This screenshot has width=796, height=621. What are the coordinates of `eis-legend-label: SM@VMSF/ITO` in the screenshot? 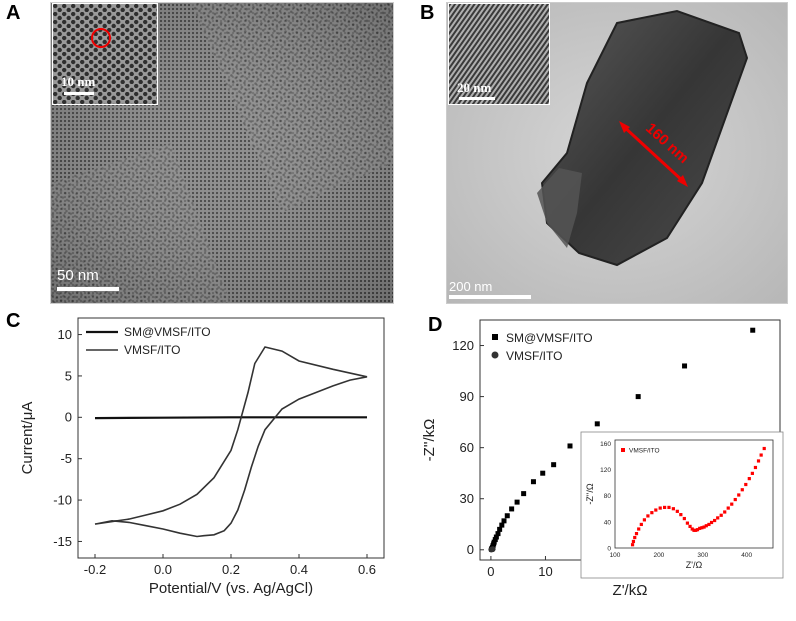 It's located at (549, 338).